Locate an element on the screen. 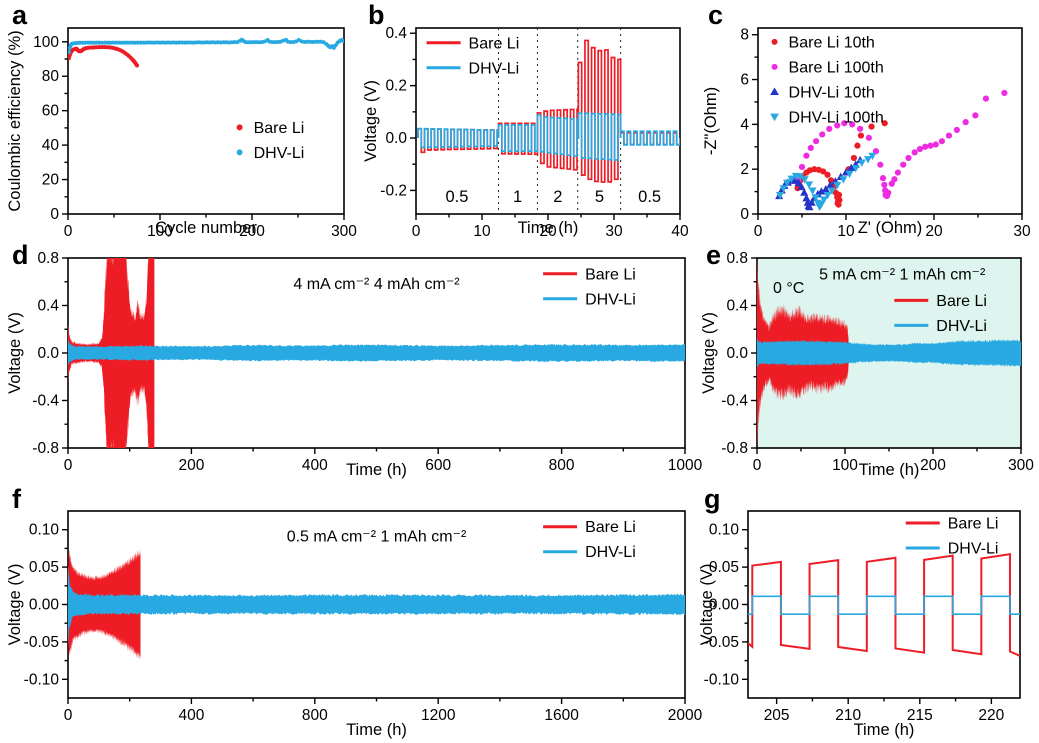 This screenshot has height=743, width=1039. svg-text: -0.8 is located at coordinates (734, 448).